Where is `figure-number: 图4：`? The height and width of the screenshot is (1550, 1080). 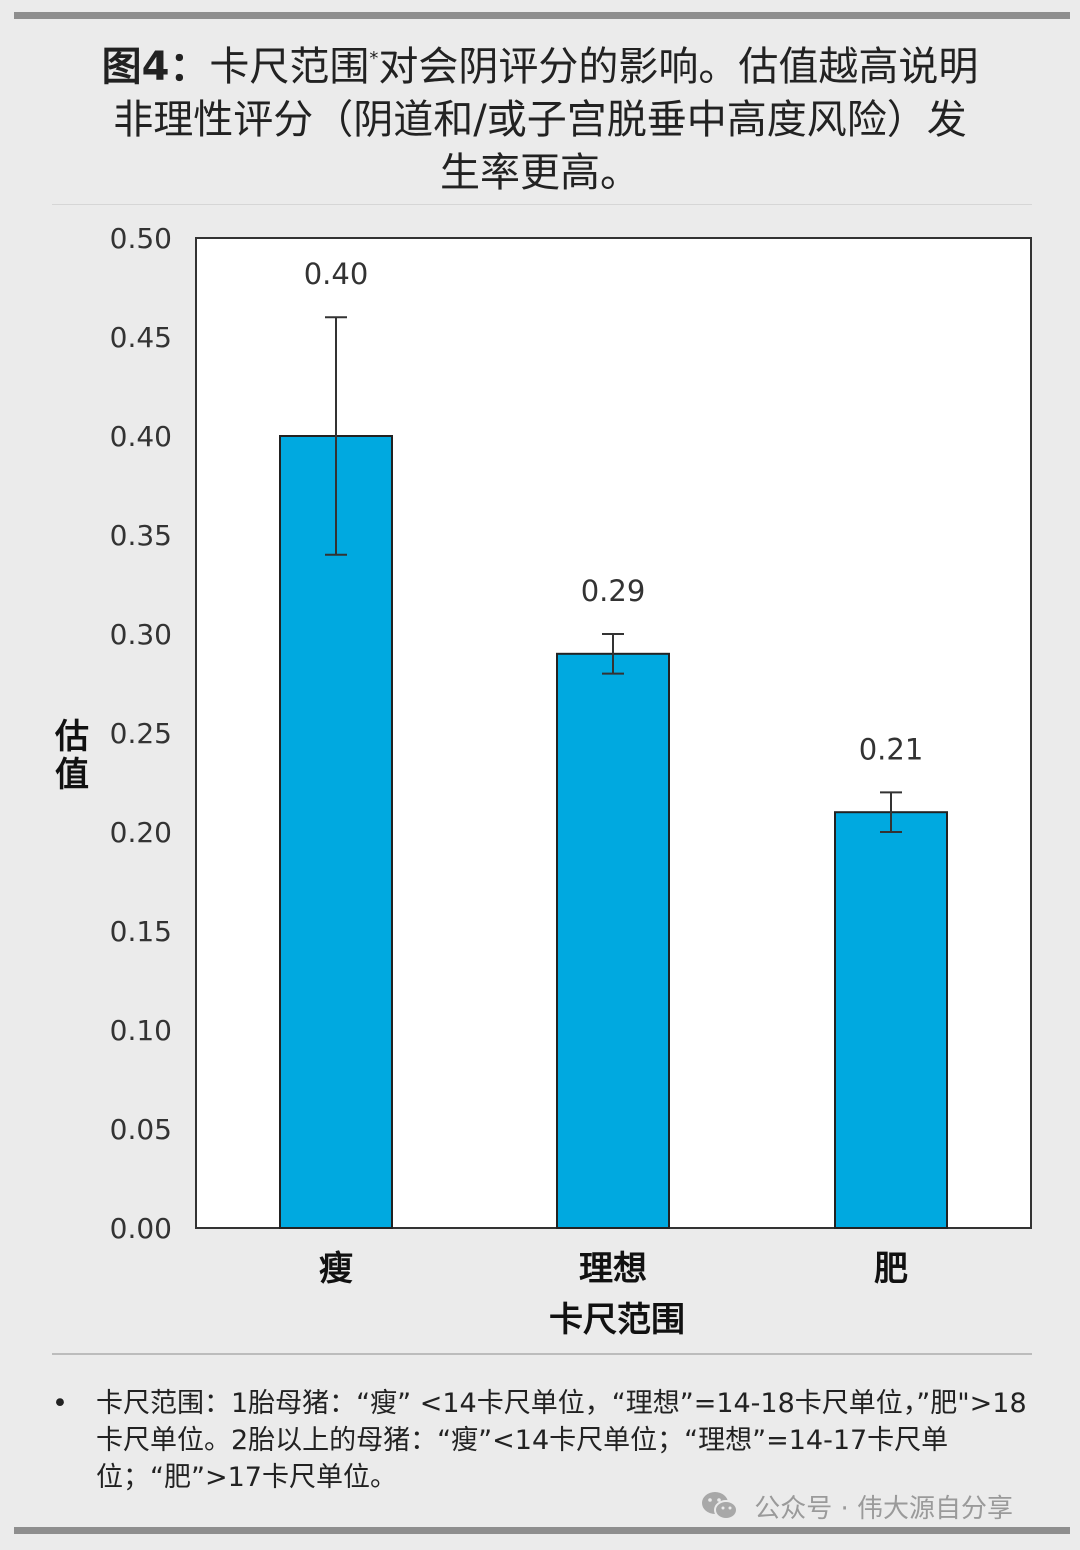 figure-number: 图4： is located at coordinates (155, 67).